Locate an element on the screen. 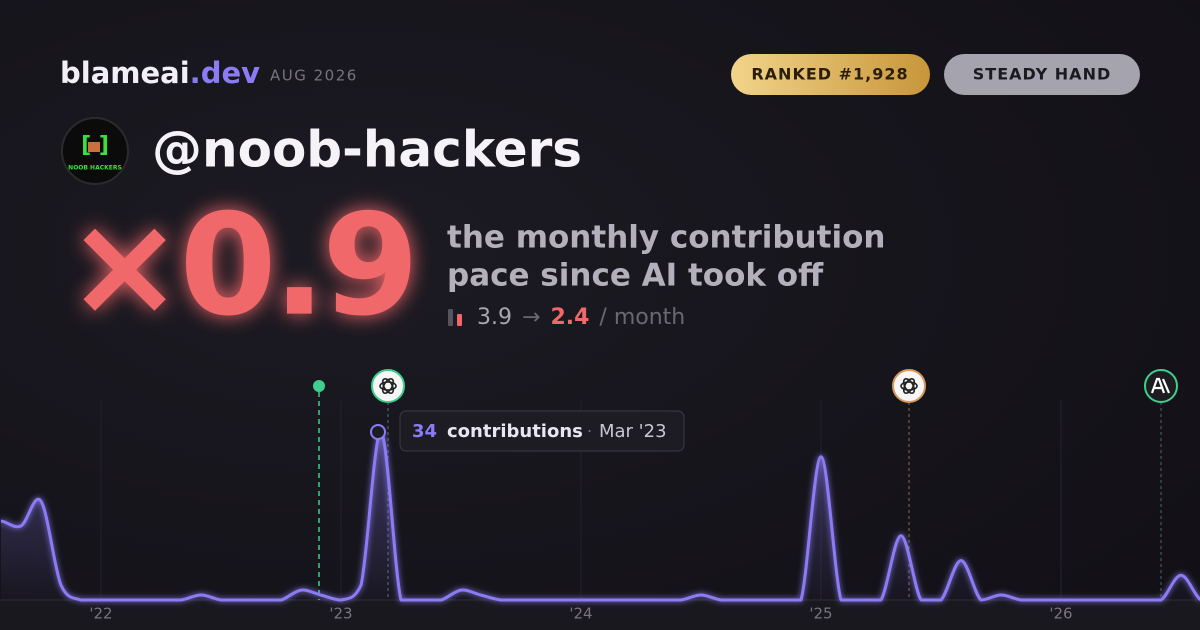  tooltip: 34 contributions · Mar '23 is located at coordinates (542, 431).